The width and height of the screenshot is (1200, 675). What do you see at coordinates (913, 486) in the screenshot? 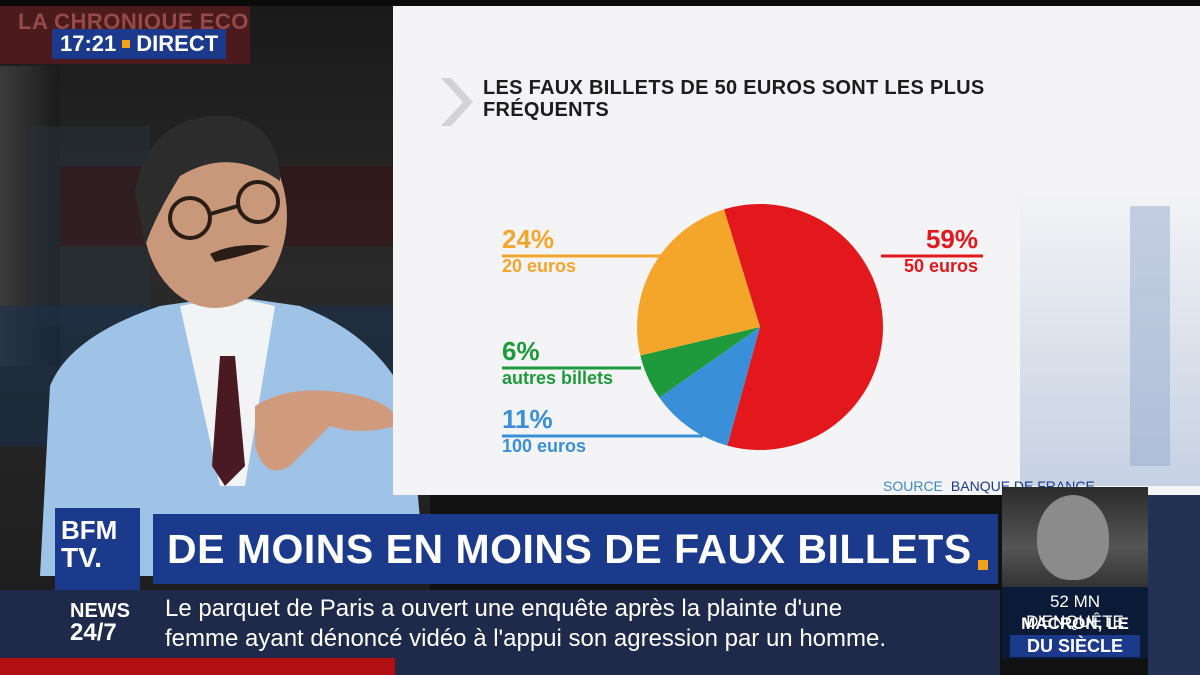
I see `source-key: SOURCE` at bounding box center [913, 486].